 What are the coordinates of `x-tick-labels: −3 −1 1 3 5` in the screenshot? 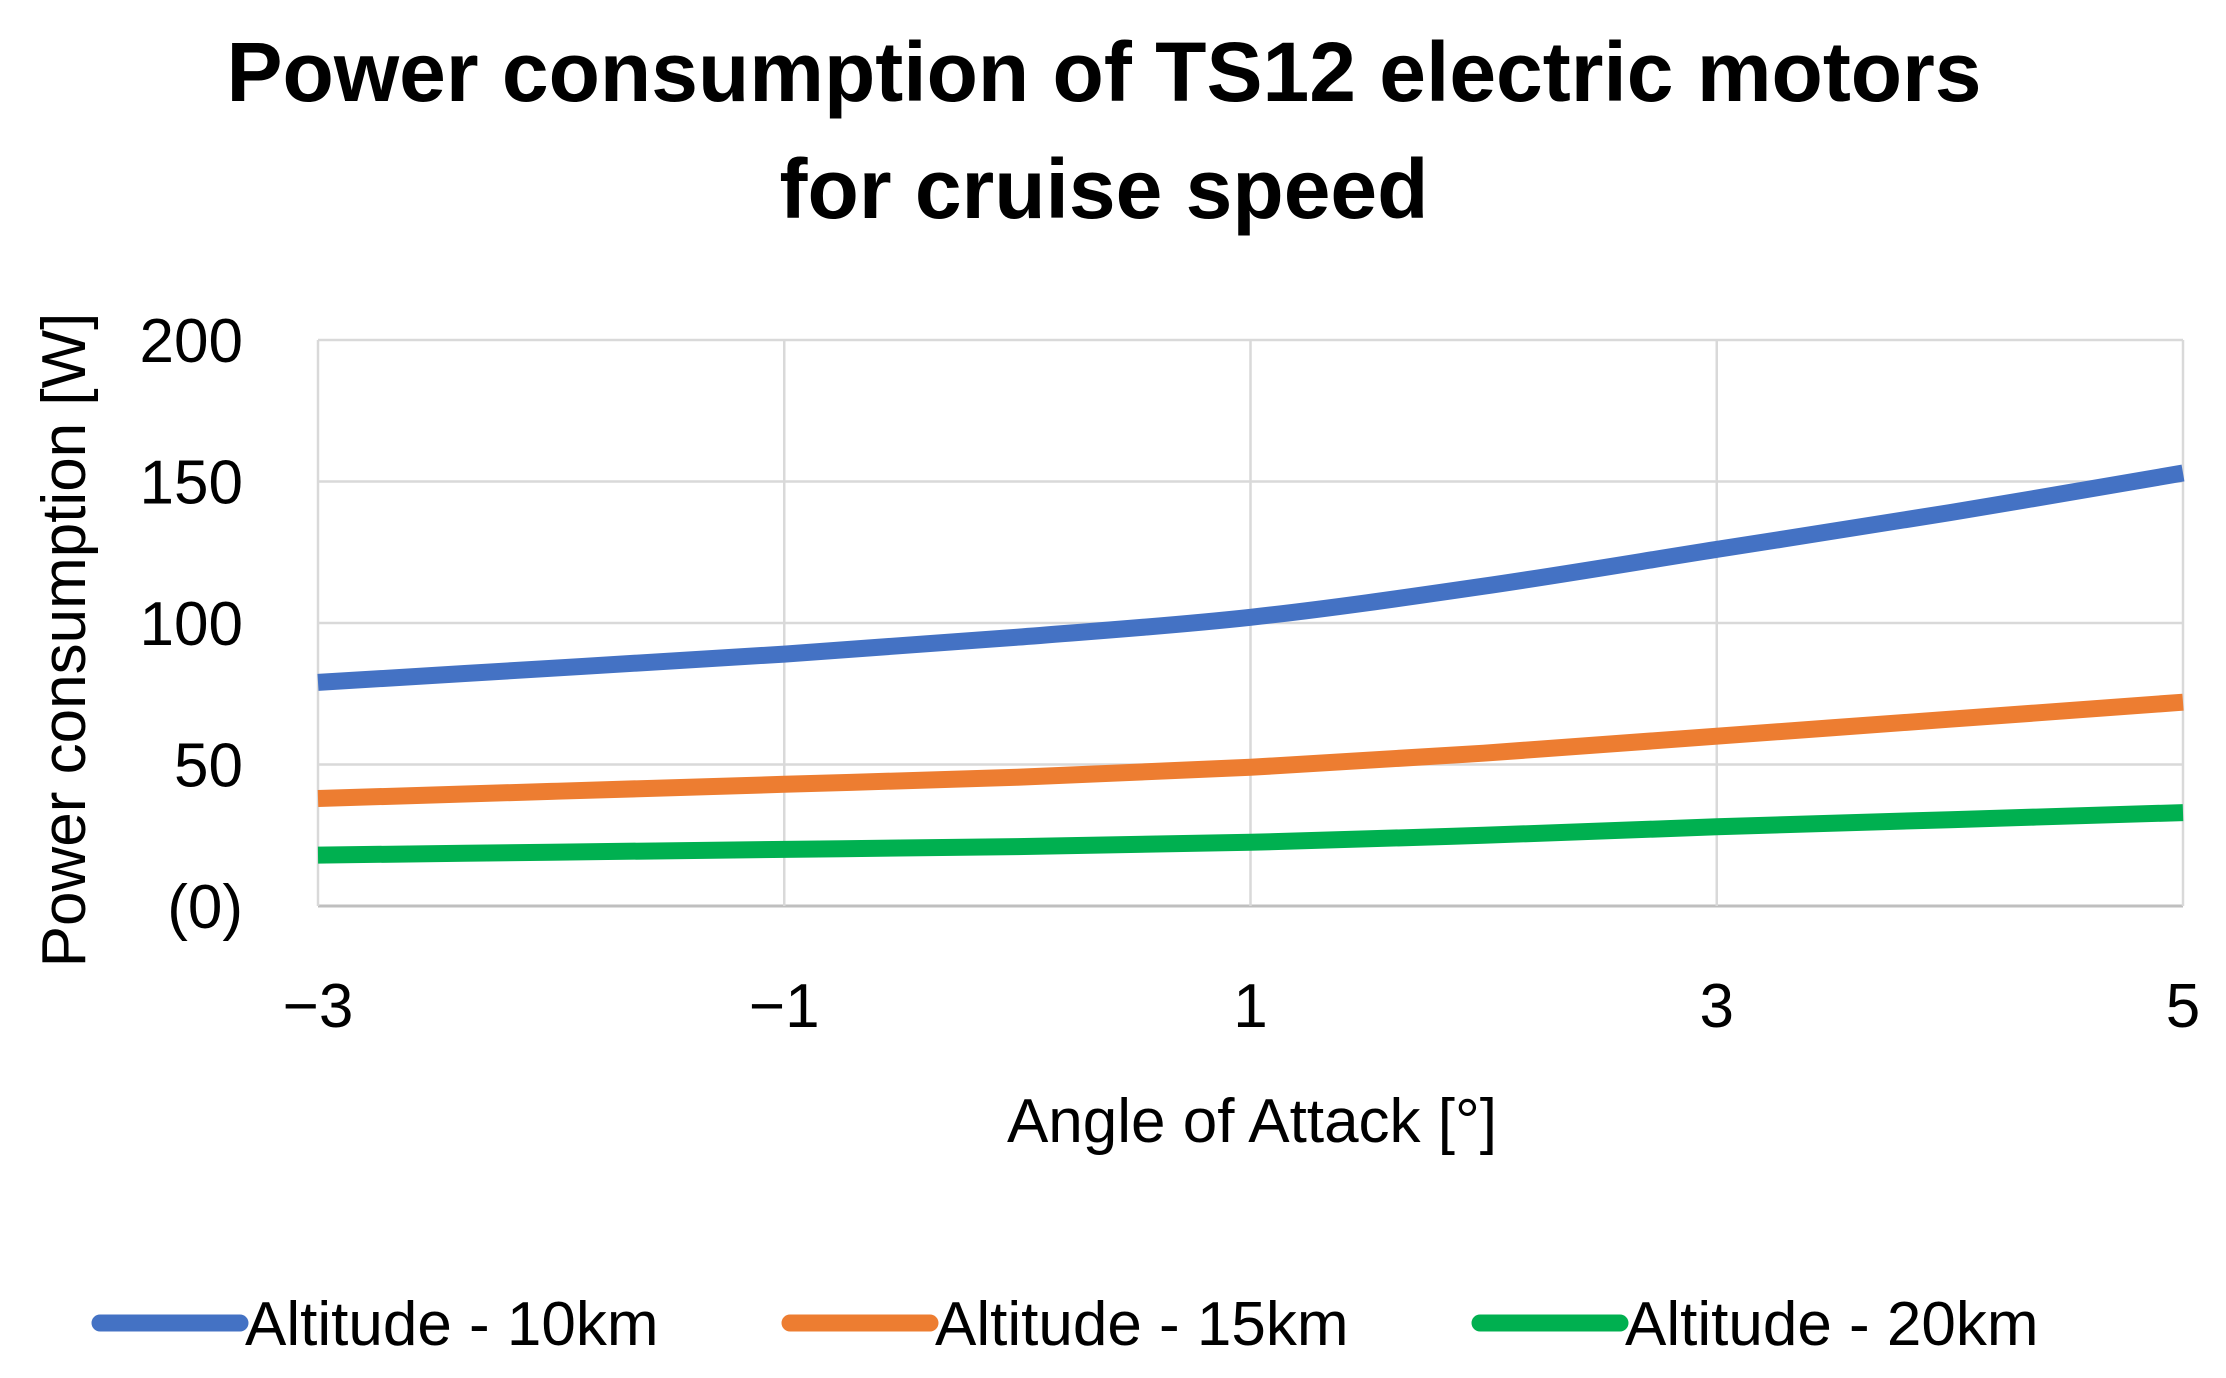 It's located at (1242, 1006).